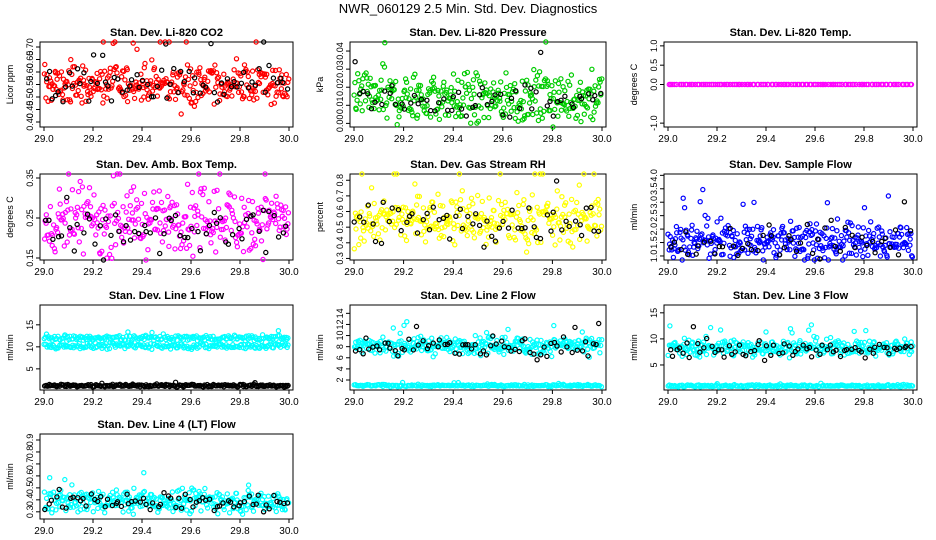 The height and width of the screenshot is (540, 936). What do you see at coordinates (654, 65) in the screenshot?
I see `y-tick-label: 0.5` at bounding box center [654, 65].